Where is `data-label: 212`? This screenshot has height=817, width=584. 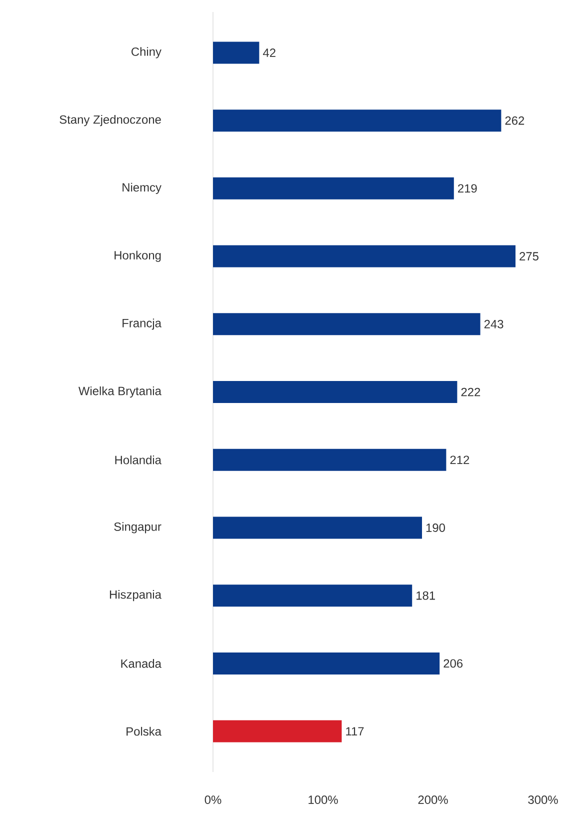 data-label: 212 is located at coordinates (460, 460).